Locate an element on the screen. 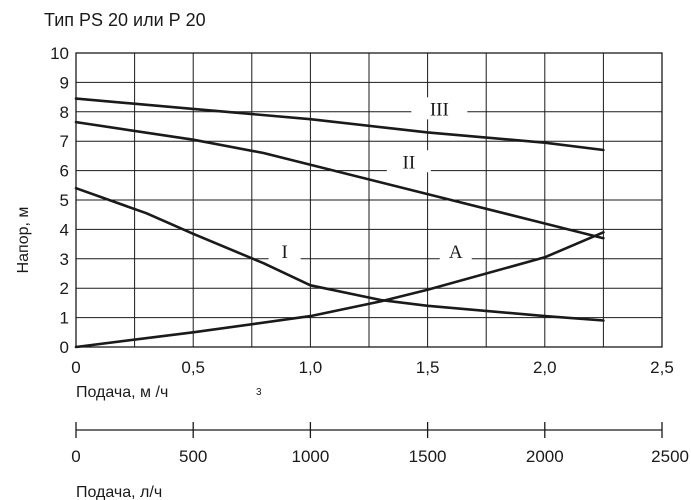 This screenshot has height=500, width=691. x-axis-label-superscript: 3 is located at coordinates (259, 392).